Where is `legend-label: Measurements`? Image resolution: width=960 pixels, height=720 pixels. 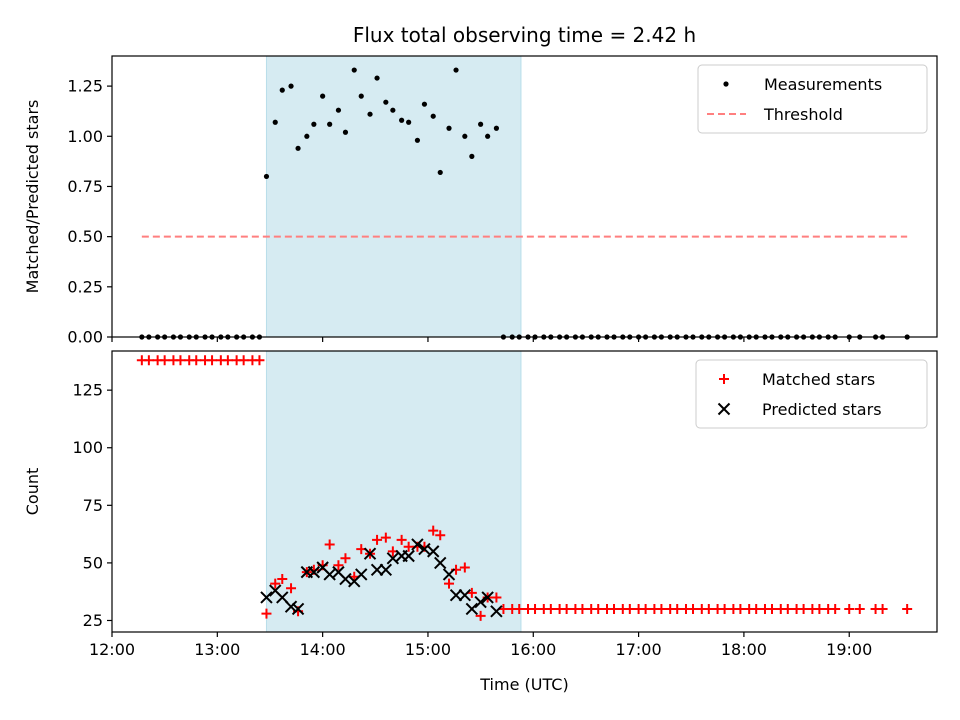 legend-label: Measurements is located at coordinates (823, 84).